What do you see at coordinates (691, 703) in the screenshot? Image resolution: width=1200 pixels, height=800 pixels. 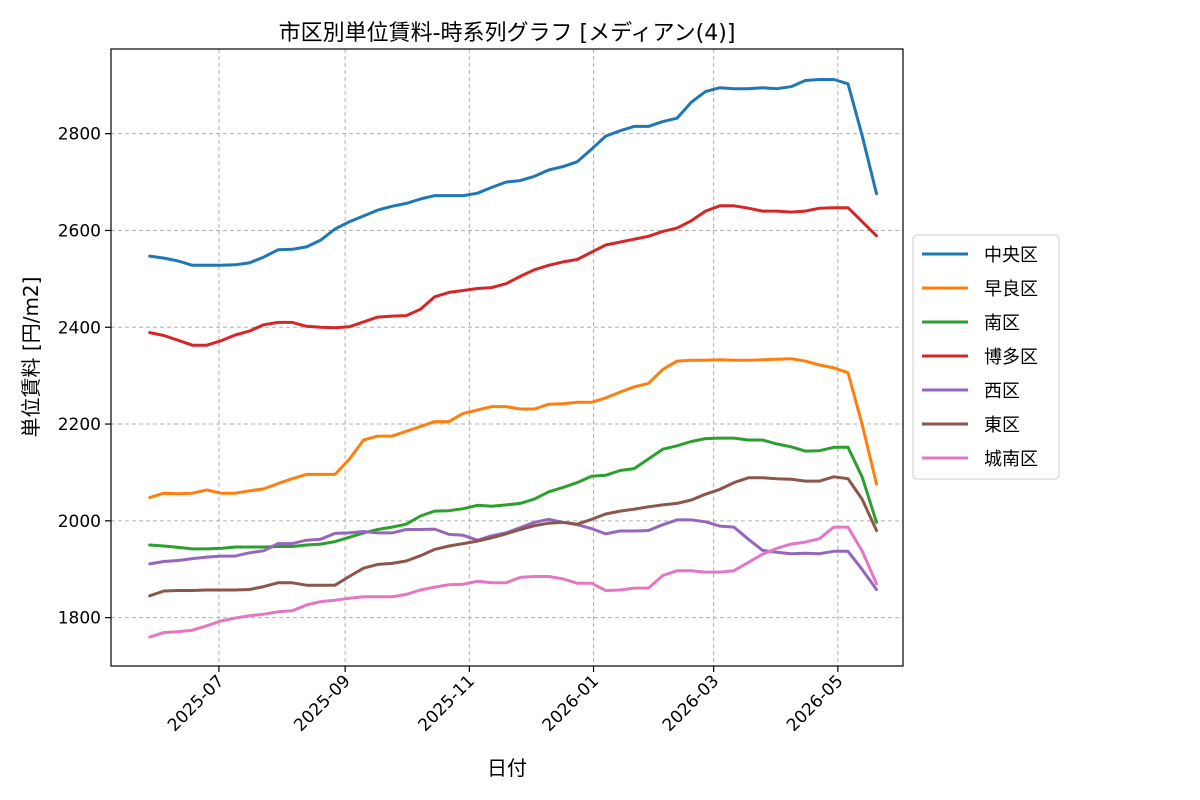 I see `x-tick-label: 2026-03` at bounding box center [691, 703].